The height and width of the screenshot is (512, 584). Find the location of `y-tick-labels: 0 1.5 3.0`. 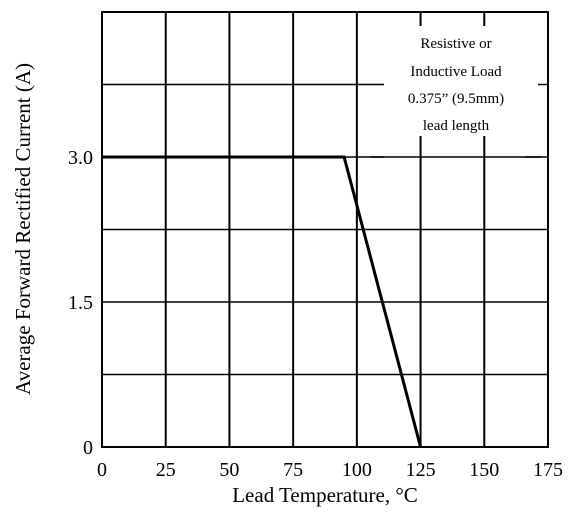

y-tick-labels: 0 1.5 3.0 is located at coordinates (80, 303).